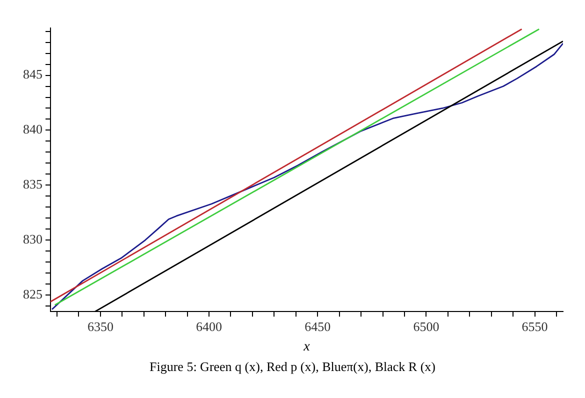  Describe the element at coordinates (292, 367) in the screenshot. I see `caption: Figure 5: Green q (x), Red p (x), Blueπ(x), Black R (x)` at that location.